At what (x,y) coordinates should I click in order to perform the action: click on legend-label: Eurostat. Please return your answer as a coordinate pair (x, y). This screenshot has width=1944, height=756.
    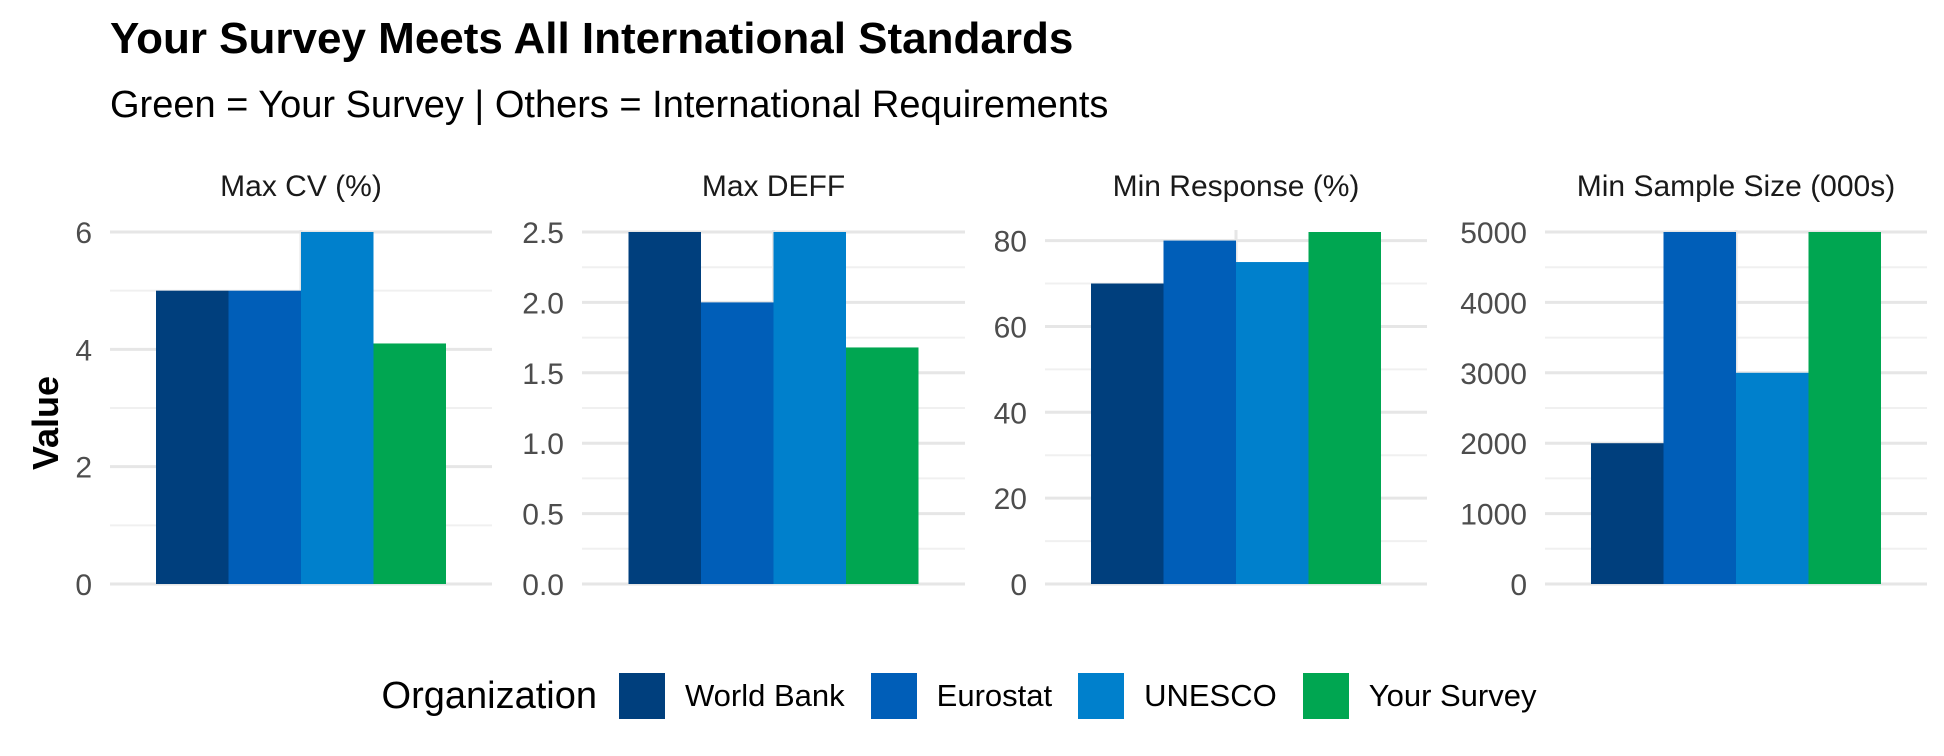
    Looking at the image, I should click on (994, 695).